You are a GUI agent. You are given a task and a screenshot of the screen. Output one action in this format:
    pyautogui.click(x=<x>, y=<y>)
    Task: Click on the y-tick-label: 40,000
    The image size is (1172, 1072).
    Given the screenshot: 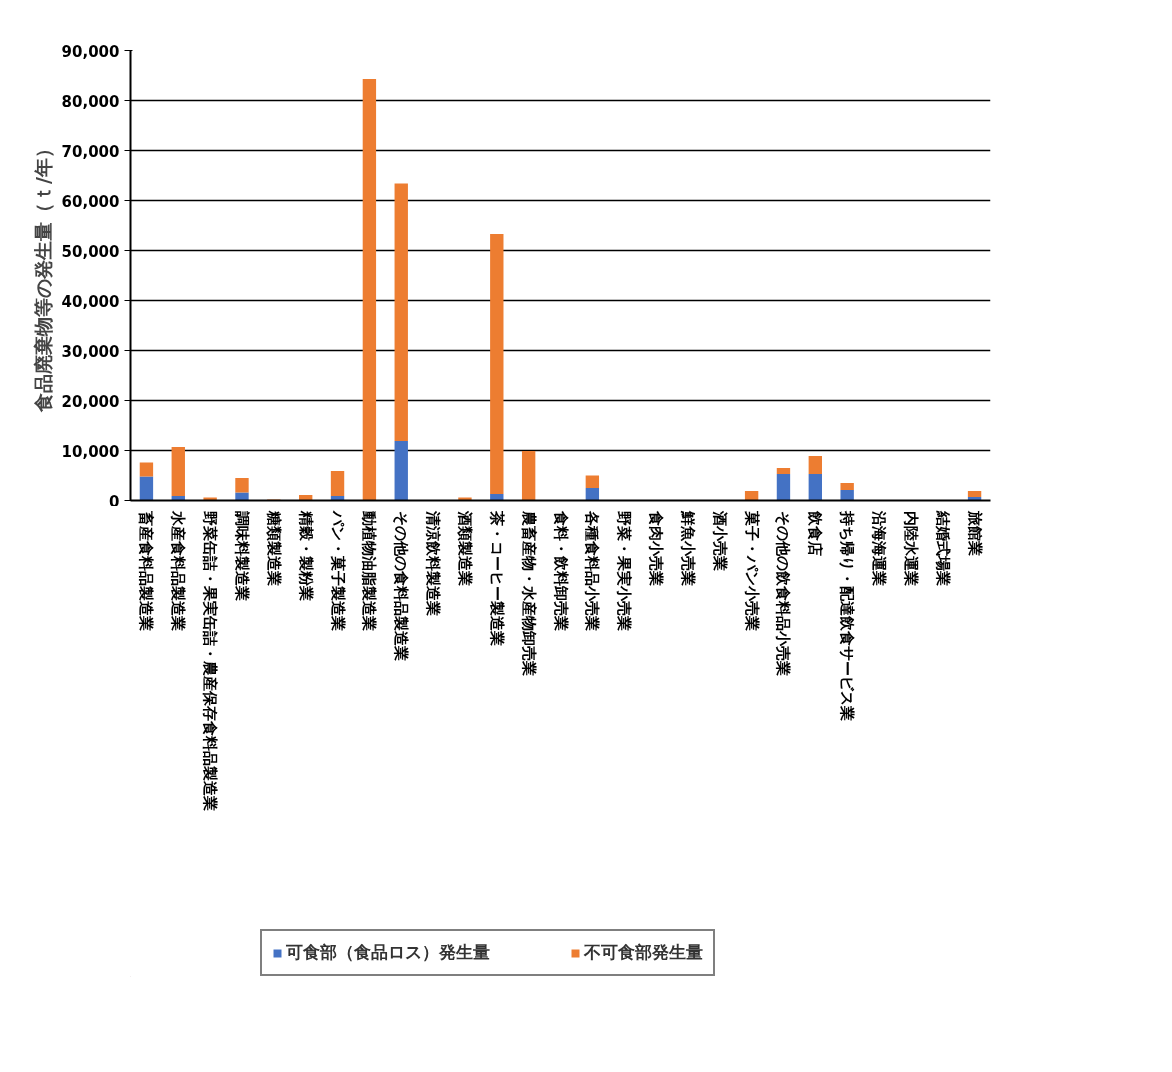 What is the action you would take?
    pyautogui.click(x=90, y=301)
    